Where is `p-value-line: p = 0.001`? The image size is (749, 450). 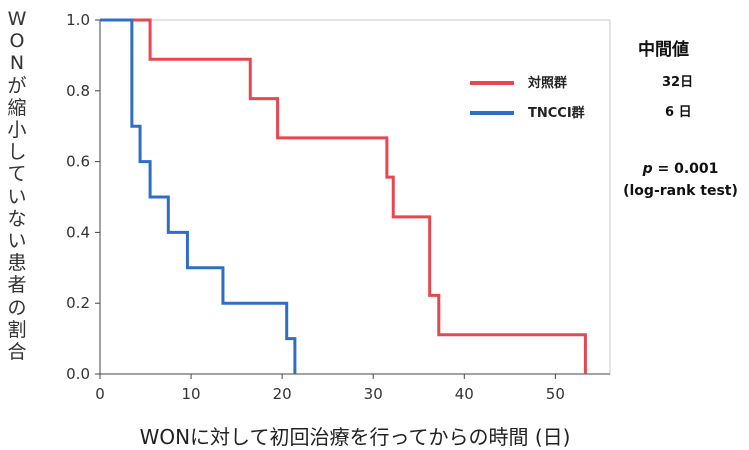
p-value-line: p = 0.001 is located at coordinates (680, 169).